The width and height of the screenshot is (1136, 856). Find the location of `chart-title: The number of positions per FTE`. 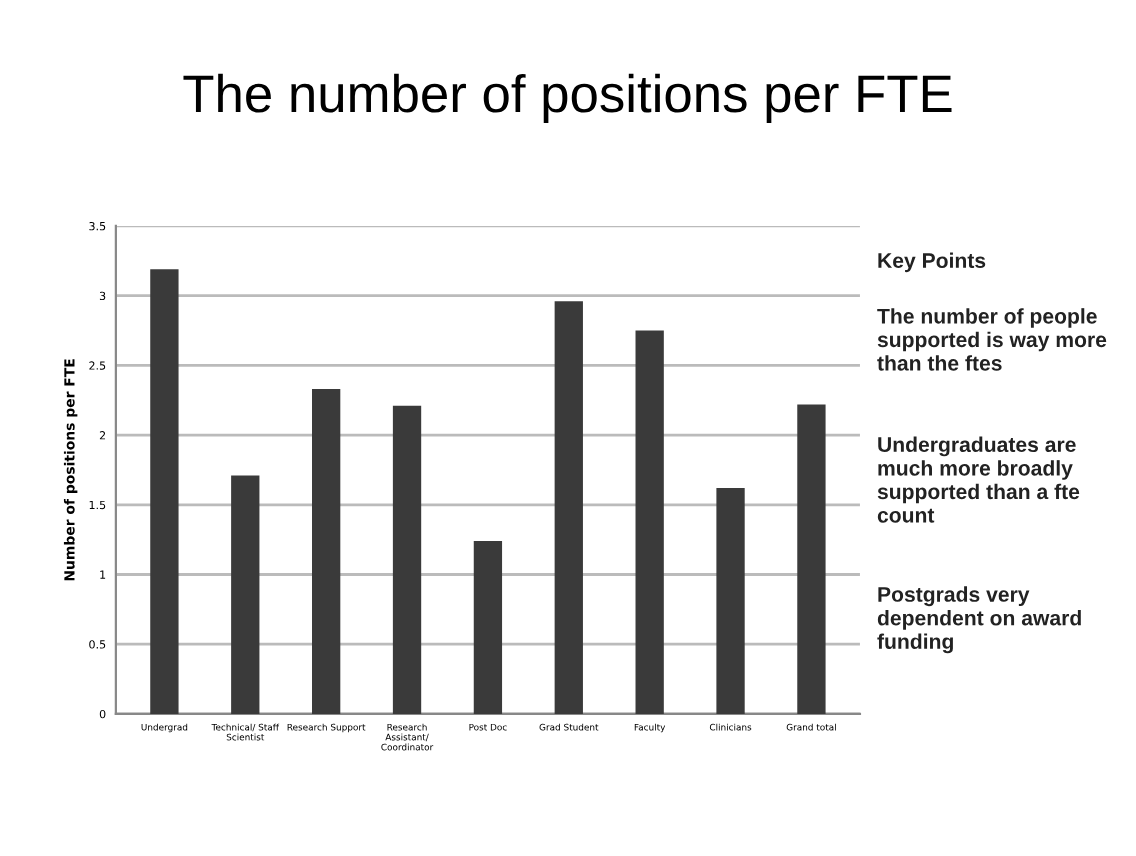

chart-title: The number of positions per FTE is located at coordinates (567, 98).